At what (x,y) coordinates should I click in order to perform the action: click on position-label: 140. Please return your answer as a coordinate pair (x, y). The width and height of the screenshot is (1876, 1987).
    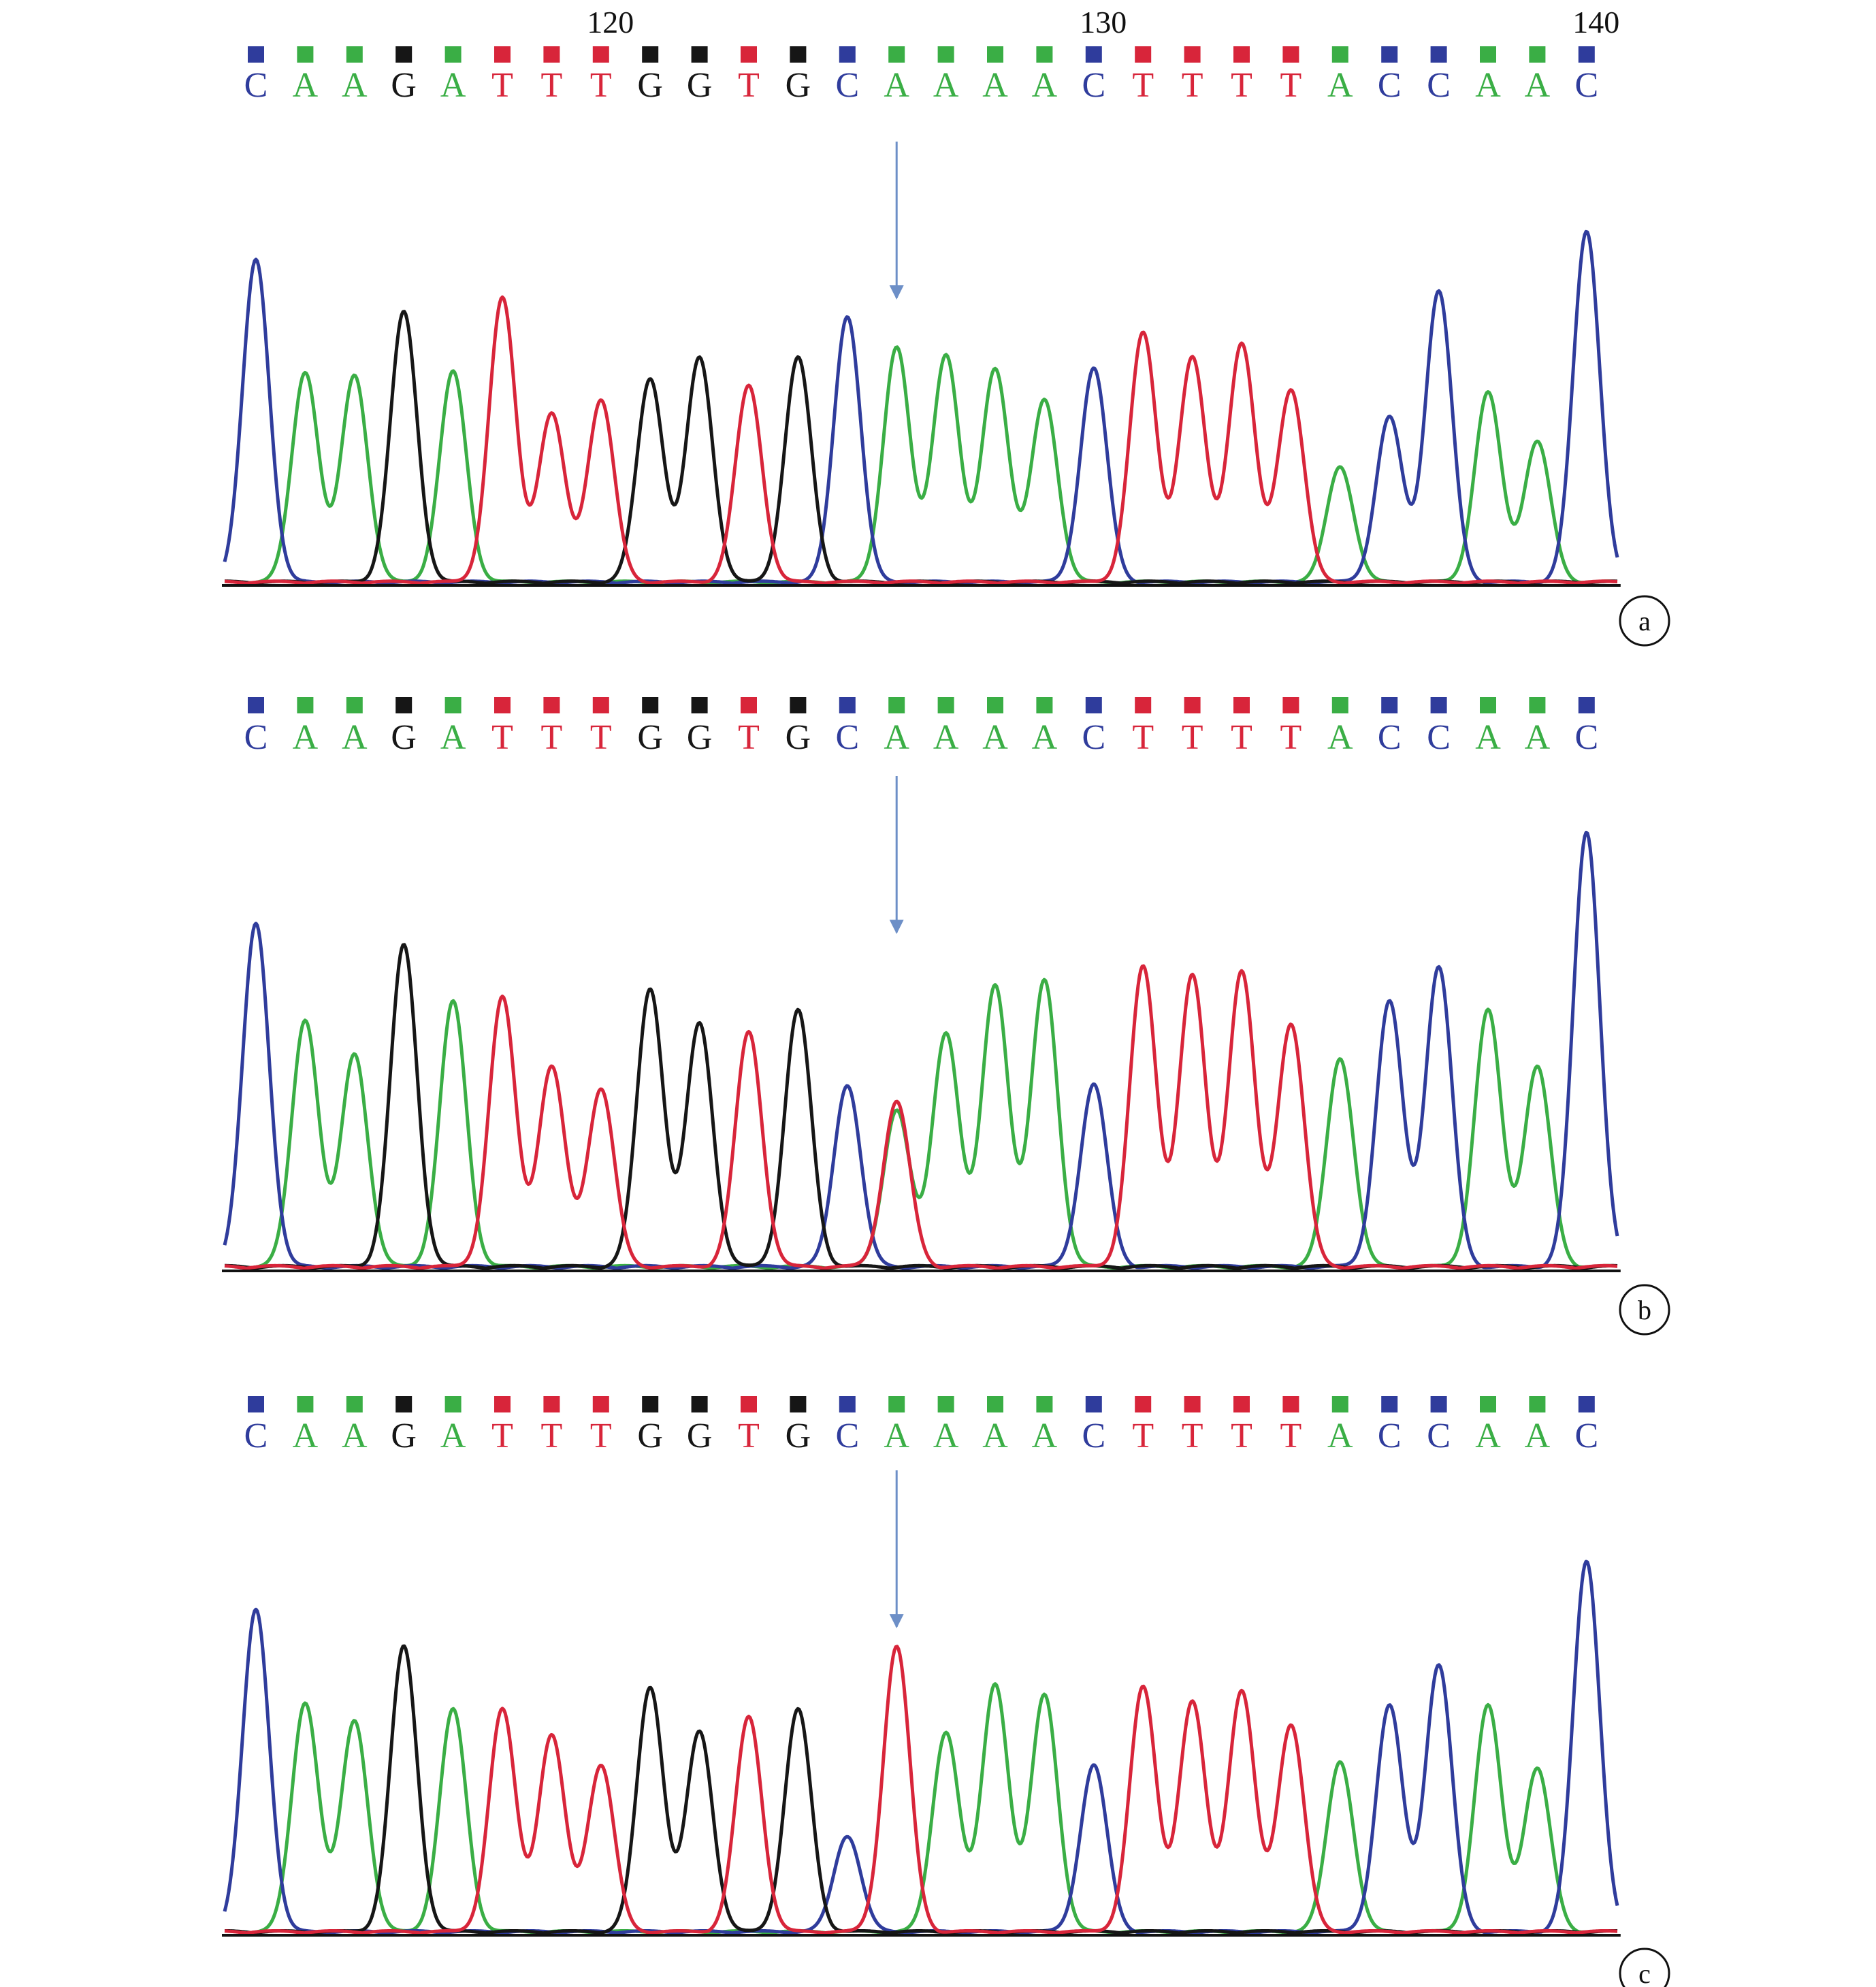
    Looking at the image, I should click on (1596, 22).